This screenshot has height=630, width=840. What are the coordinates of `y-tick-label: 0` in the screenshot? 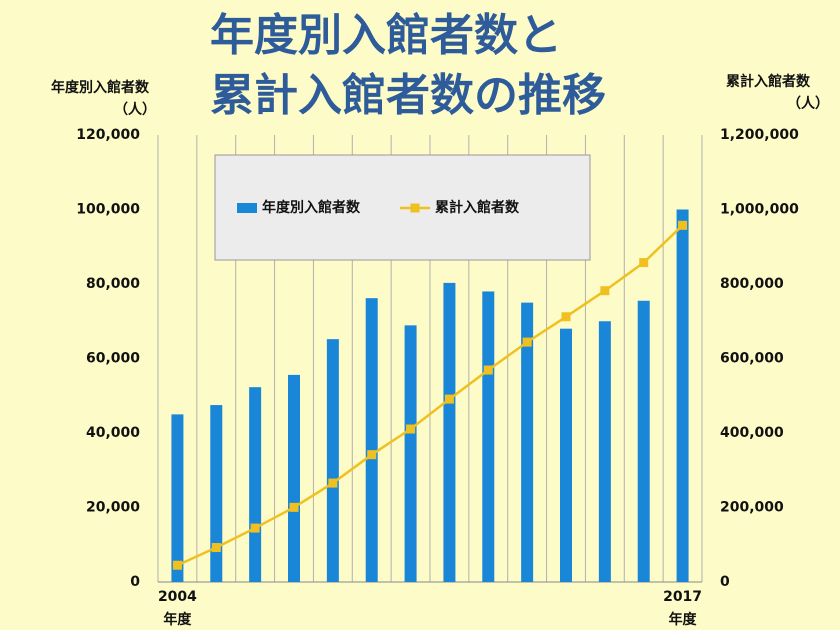 It's located at (135, 582).